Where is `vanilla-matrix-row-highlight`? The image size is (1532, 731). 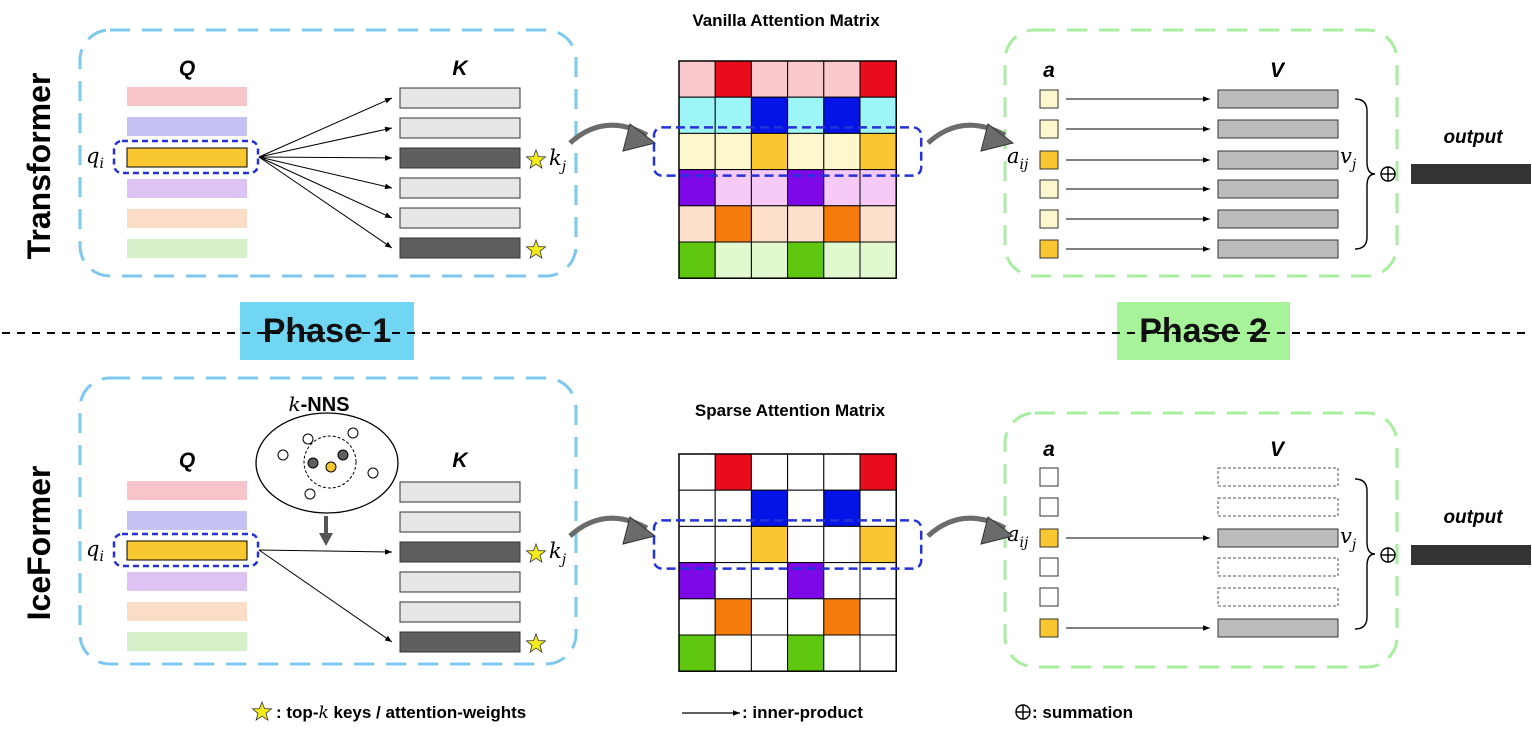 vanilla-matrix-row-highlight is located at coordinates (787, 151).